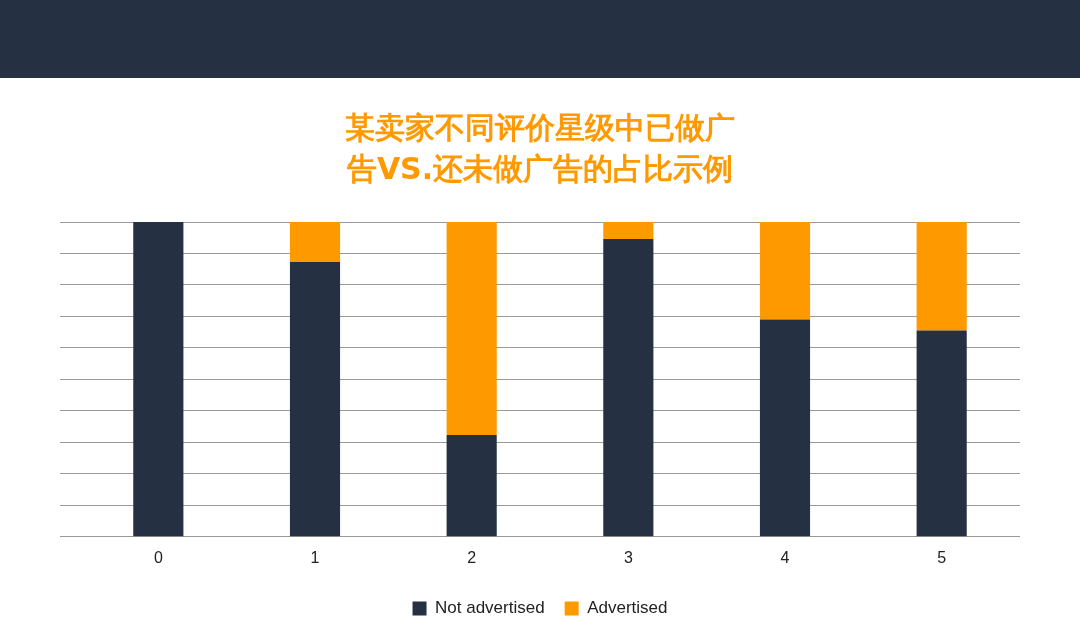 The height and width of the screenshot is (635, 1080). What do you see at coordinates (627, 608) in the screenshot?
I see `legend-label: Advertised` at bounding box center [627, 608].